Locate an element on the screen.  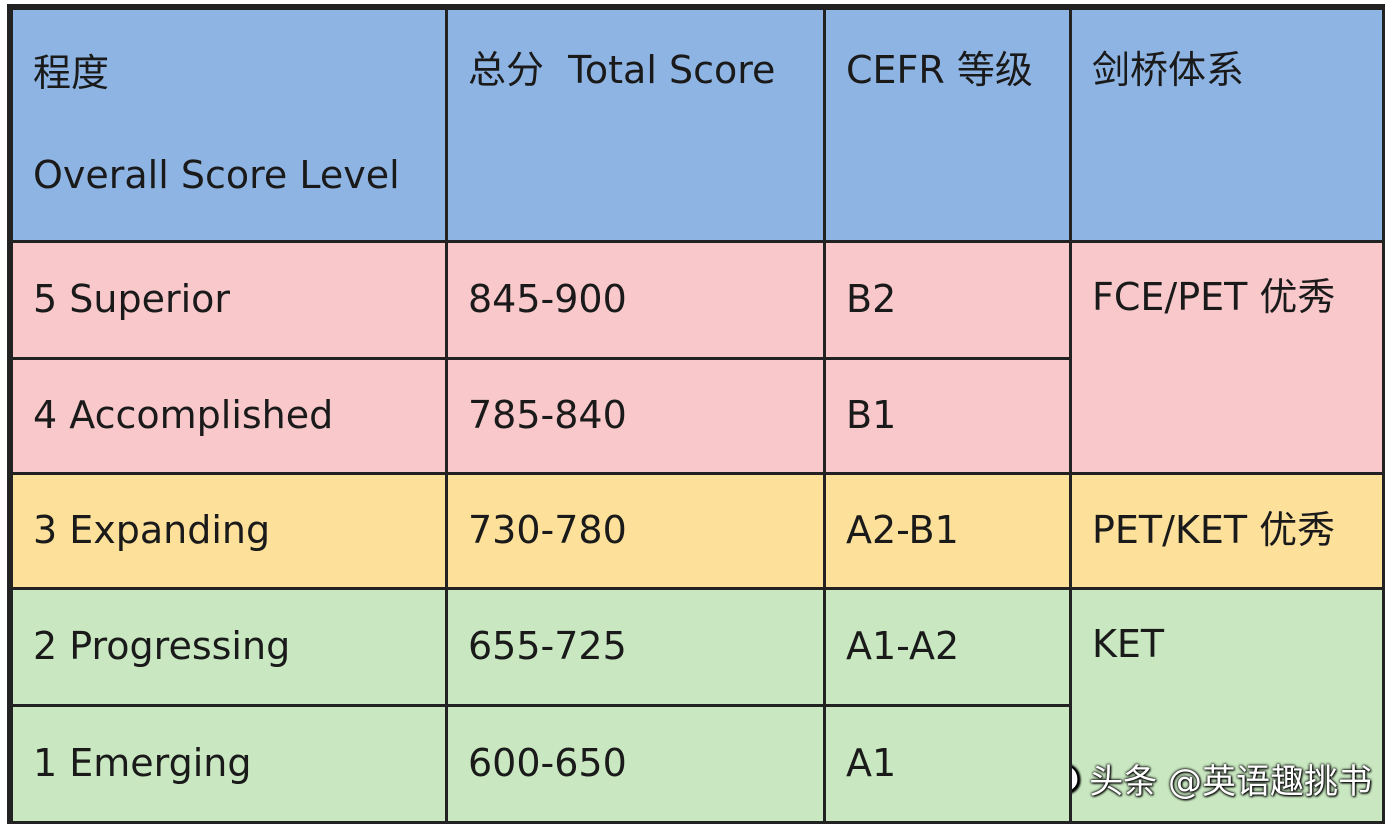
watermark-text: 头条 @英语趣挑书 is located at coordinates (1230, 782).